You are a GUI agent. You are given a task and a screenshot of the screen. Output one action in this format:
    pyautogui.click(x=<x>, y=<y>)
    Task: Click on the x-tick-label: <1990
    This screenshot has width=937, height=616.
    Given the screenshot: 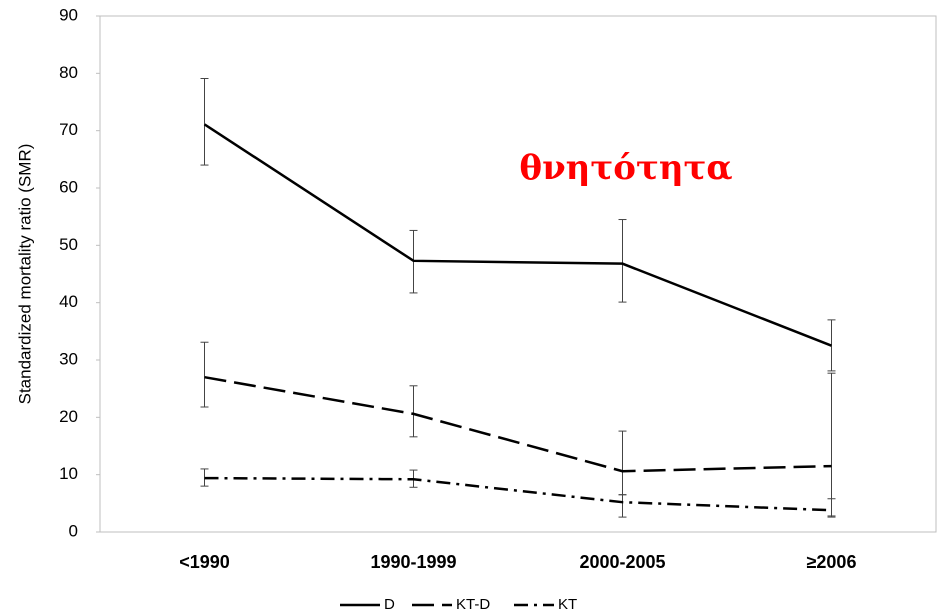 What is the action you would take?
    pyautogui.click(x=204, y=562)
    